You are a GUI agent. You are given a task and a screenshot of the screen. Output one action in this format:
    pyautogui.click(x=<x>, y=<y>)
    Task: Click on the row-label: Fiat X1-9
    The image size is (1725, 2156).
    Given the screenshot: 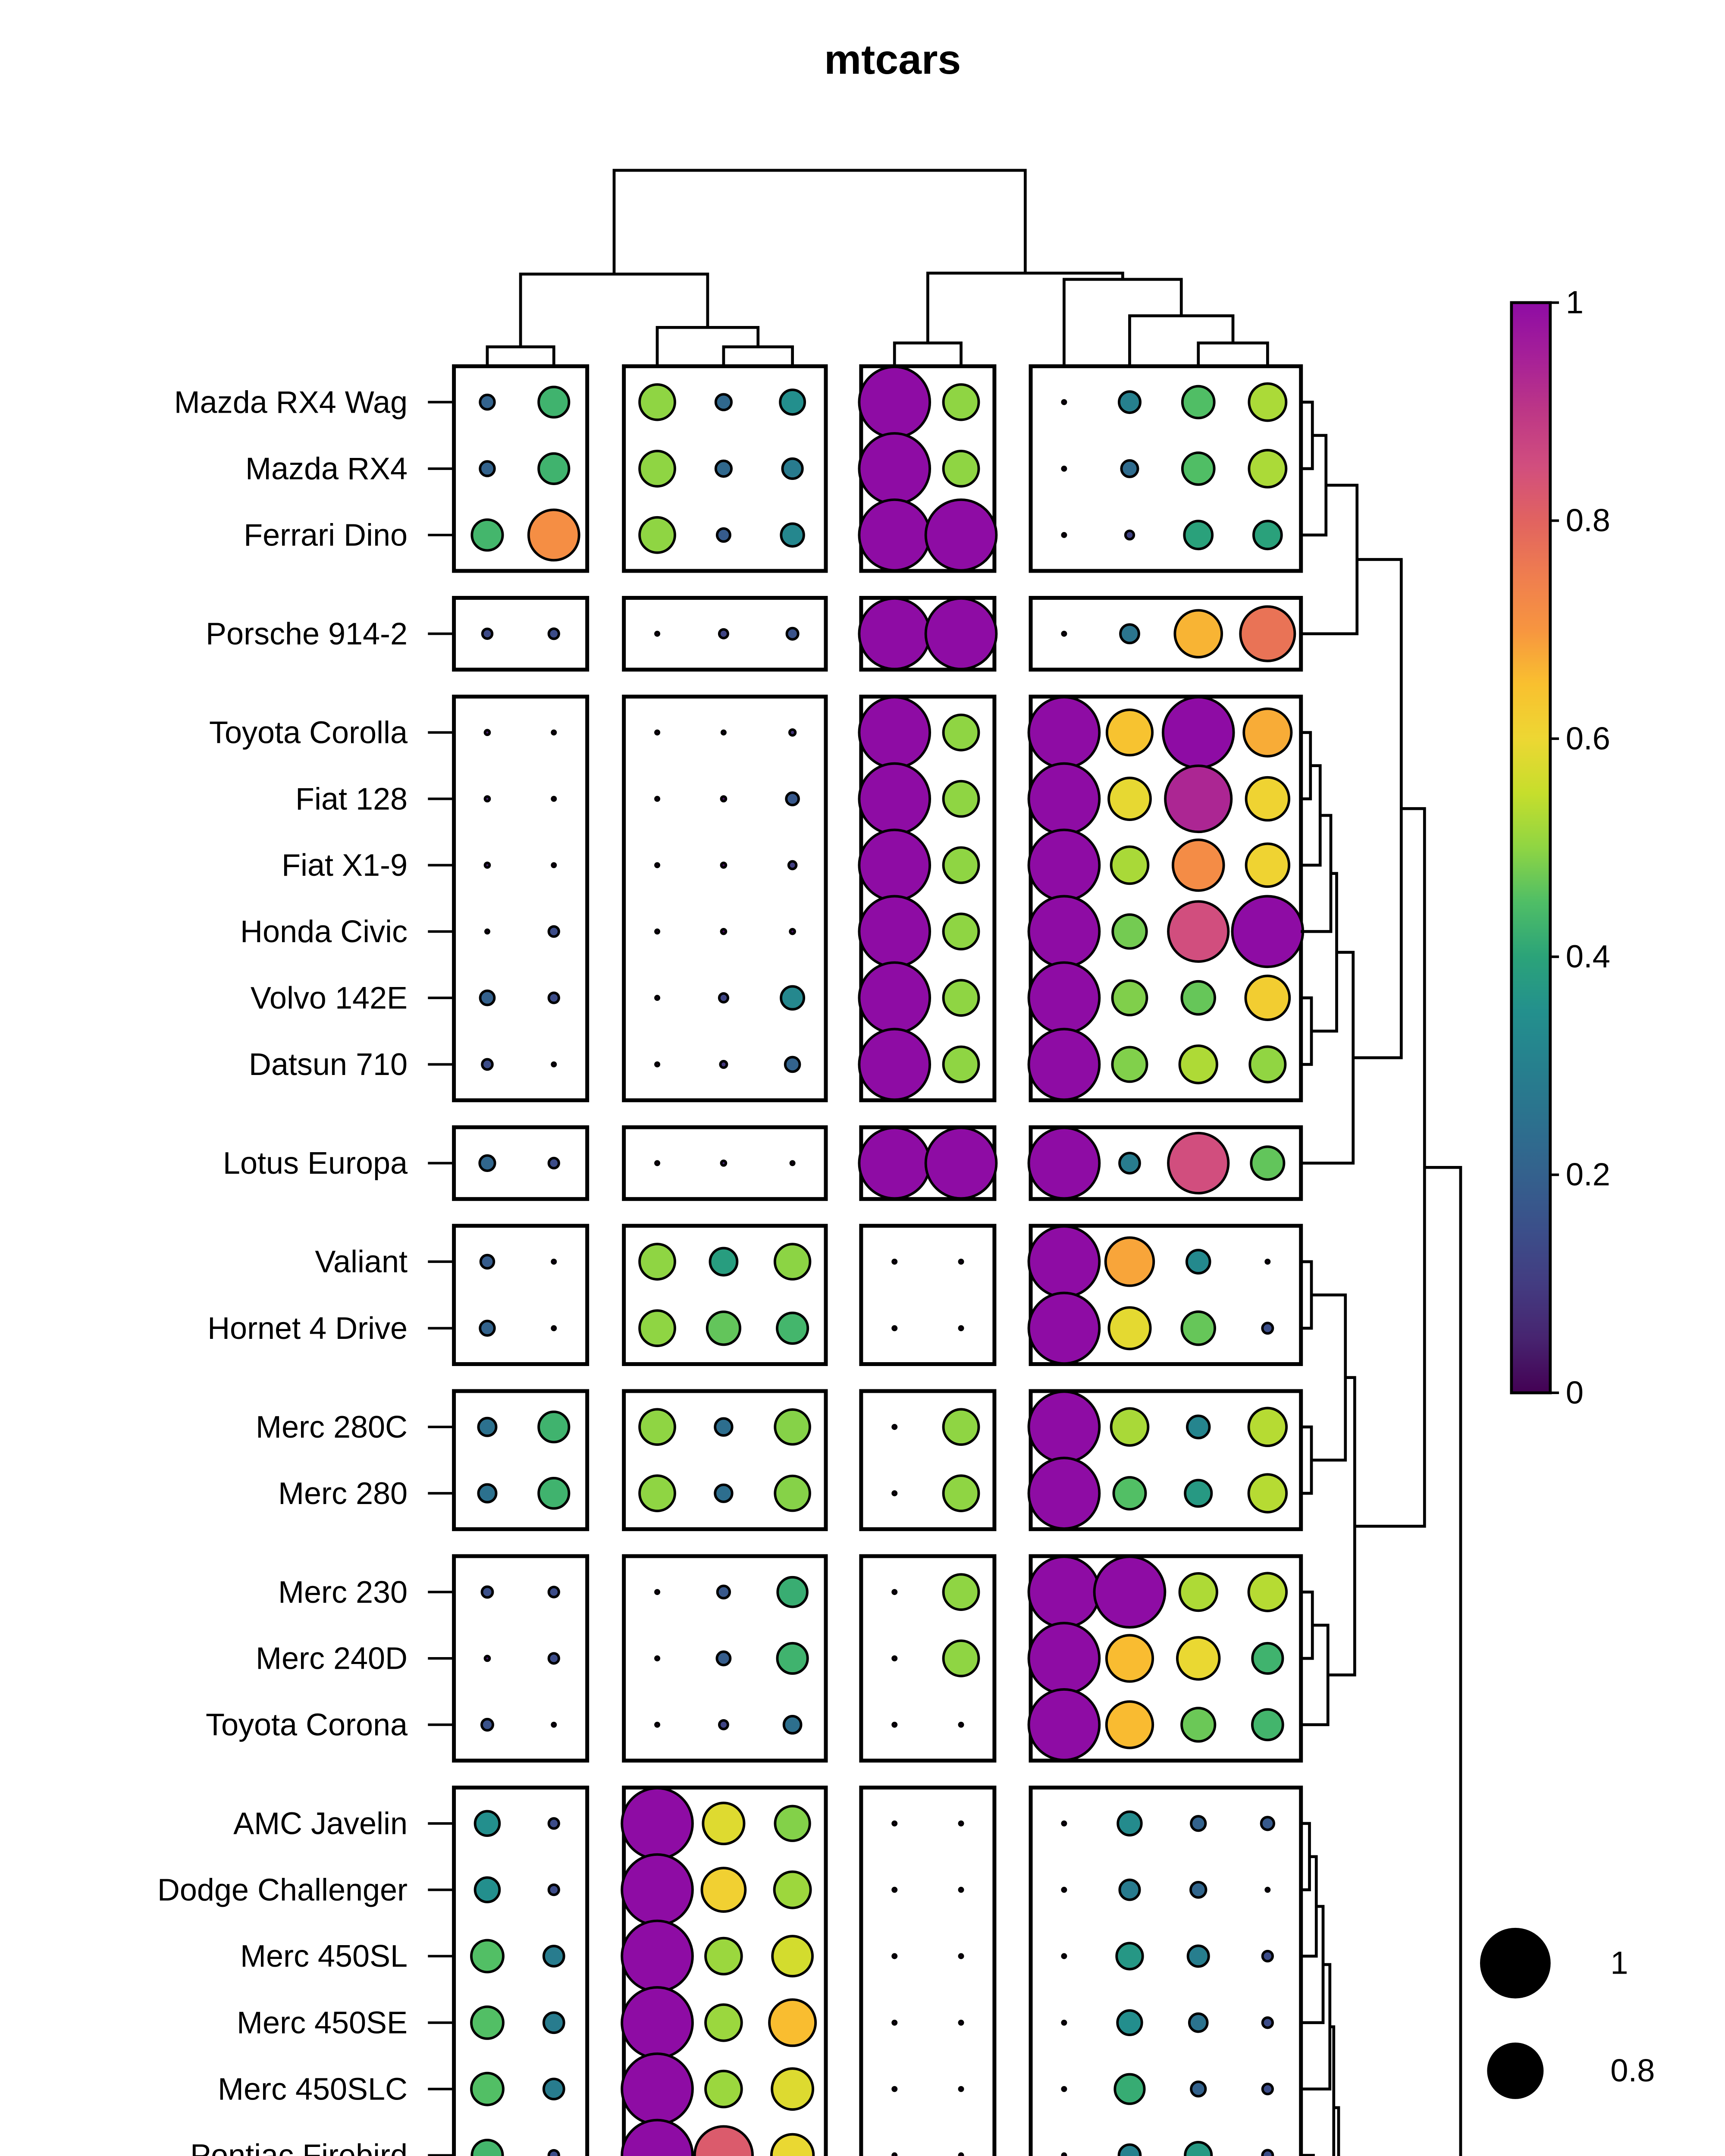 What is the action you would take?
    pyautogui.click(x=345, y=865)
    